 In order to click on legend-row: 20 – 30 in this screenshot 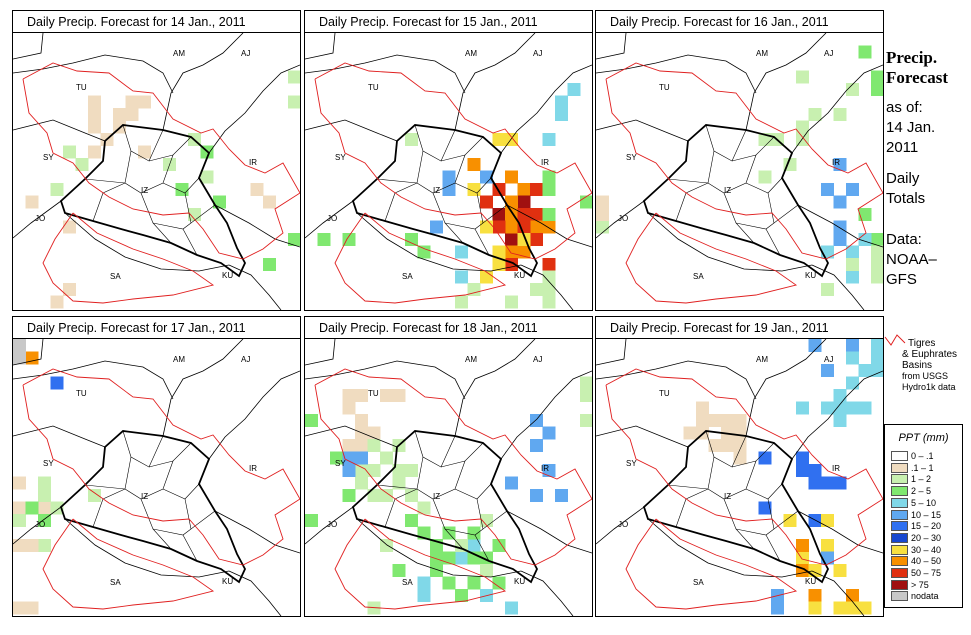, I will do `click(916, 538)`.